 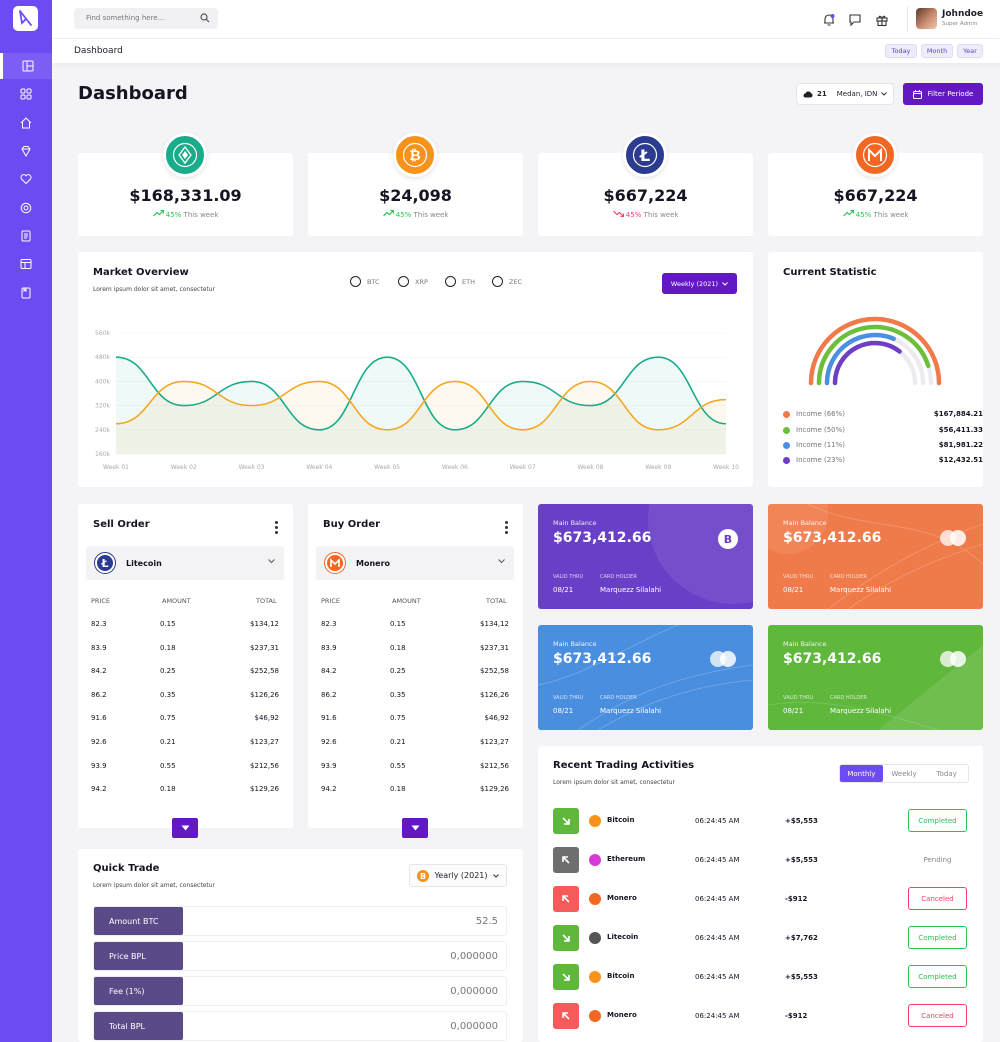 What do you see at coordinates (937, 859) in the screenshot?
I see `status-badge: Pending` at bounding box center [937, 859].